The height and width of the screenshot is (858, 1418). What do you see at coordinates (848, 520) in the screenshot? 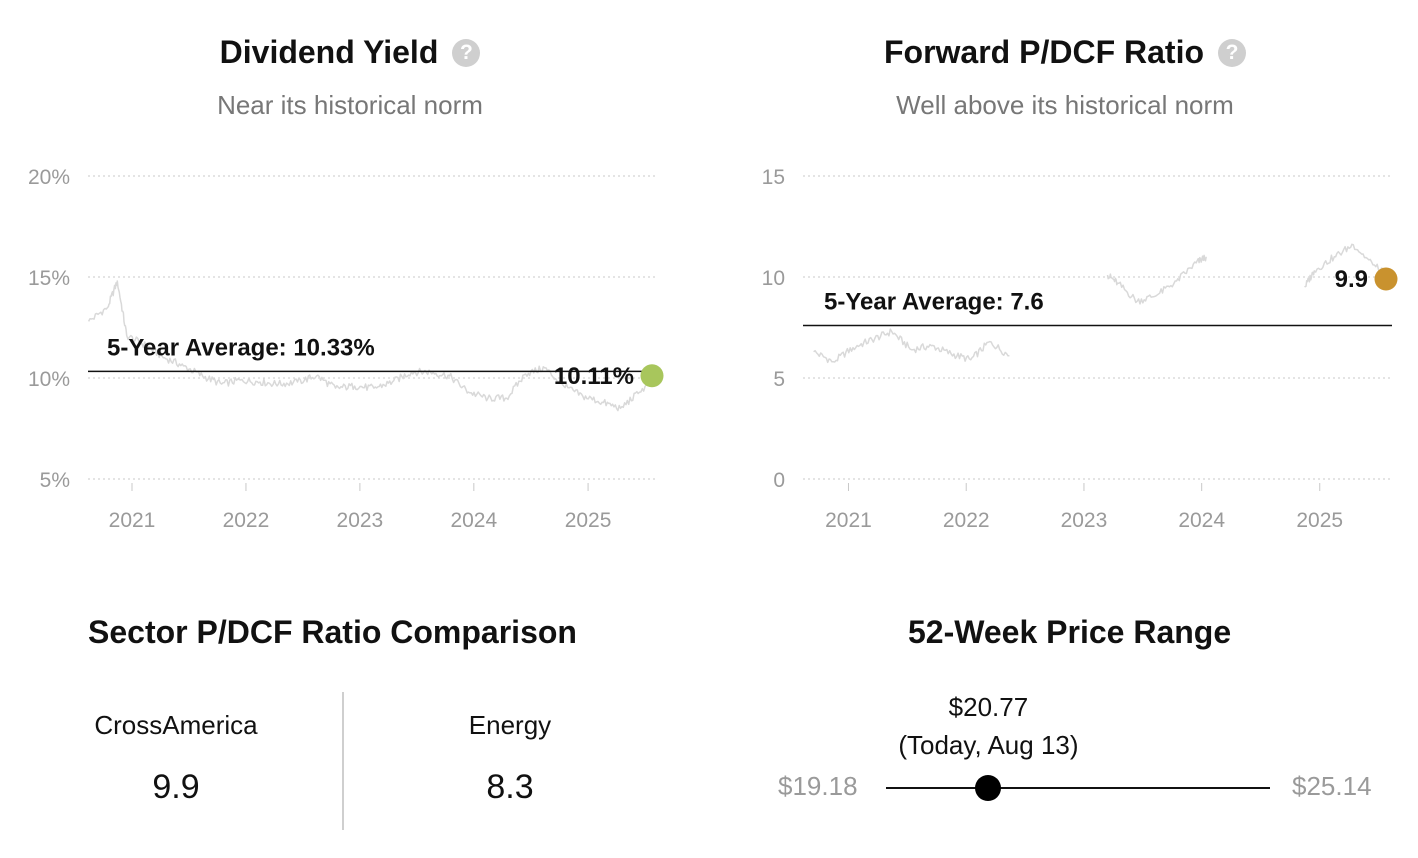
I see `pdcf-x-tick-label: 2021` at bounding box center [848, 520].